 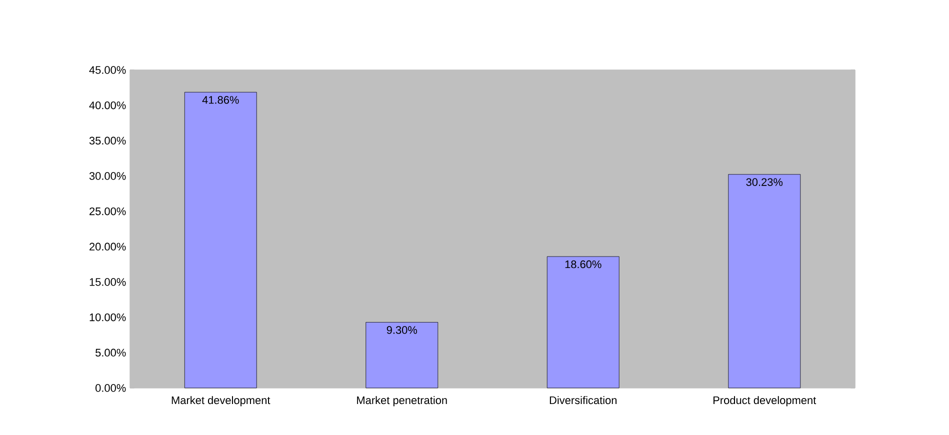 I want to click on y-tick-label: 35.00%, so click(x=107, y=140).